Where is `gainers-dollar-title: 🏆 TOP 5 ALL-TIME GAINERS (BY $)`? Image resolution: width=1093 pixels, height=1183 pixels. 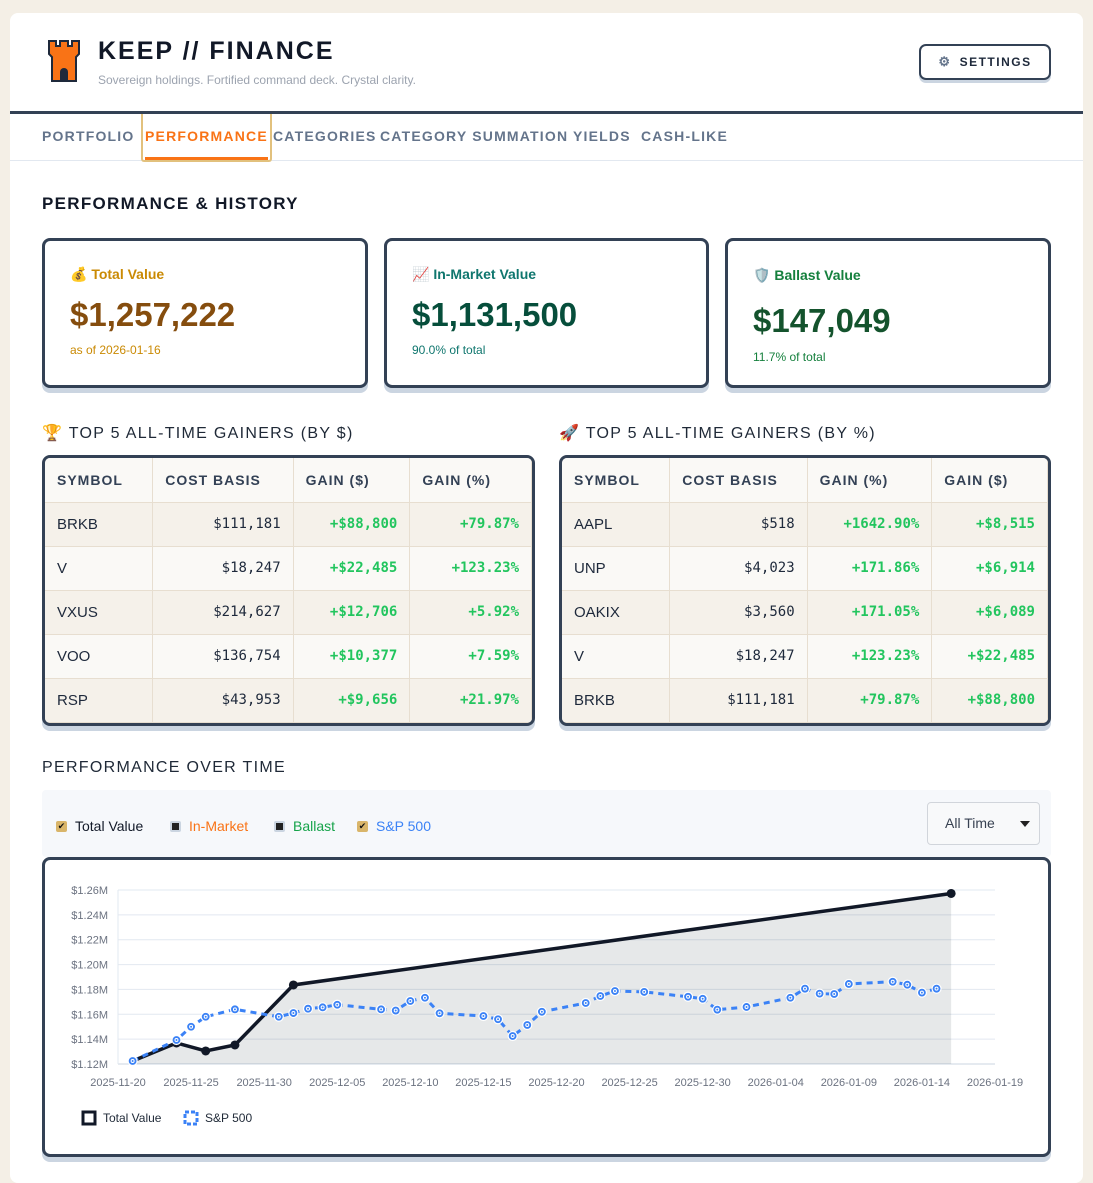
gainers-dollar-title: 🏆 TOP 5 ALL-TIME GAINERS (BY $) is located at coordinates (198, 433).